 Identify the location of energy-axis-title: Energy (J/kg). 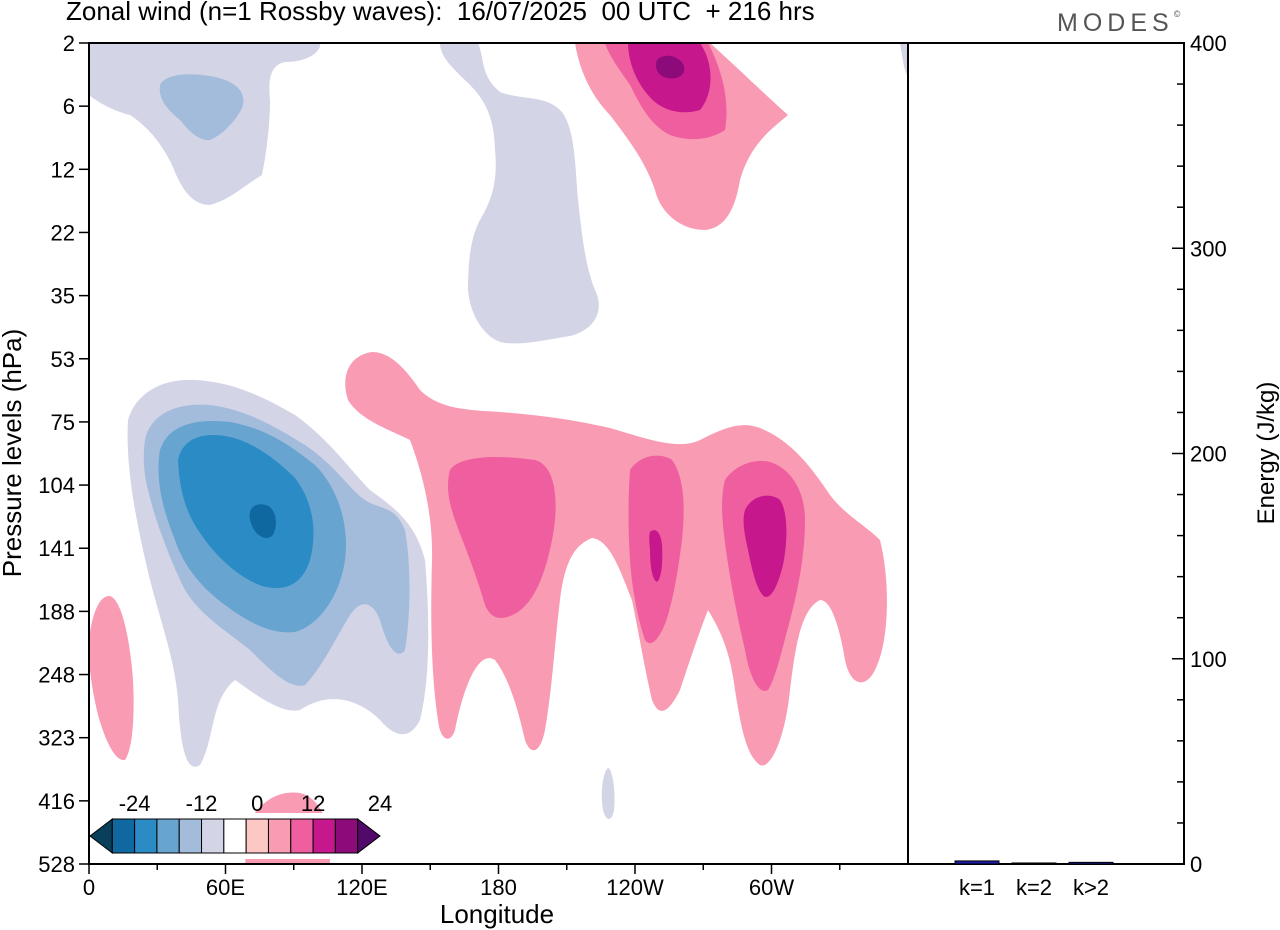
(1266, 453).